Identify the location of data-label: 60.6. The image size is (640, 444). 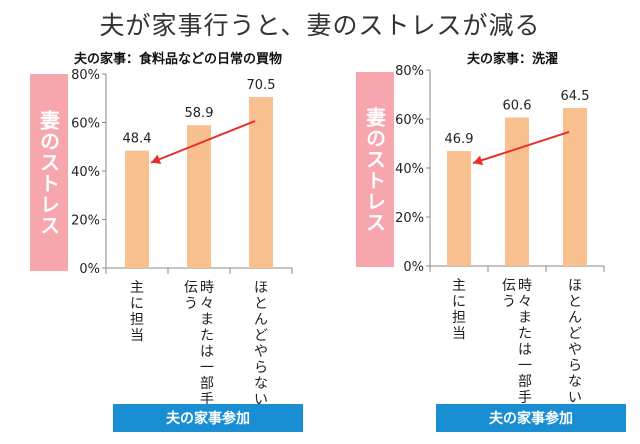
(517, 106).